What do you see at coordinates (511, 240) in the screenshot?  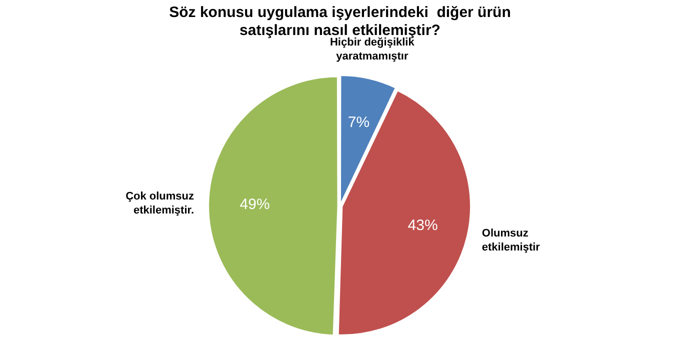 I see `slice-label: Olumsuz etkilemiştir` at bounding box center [511, 240].